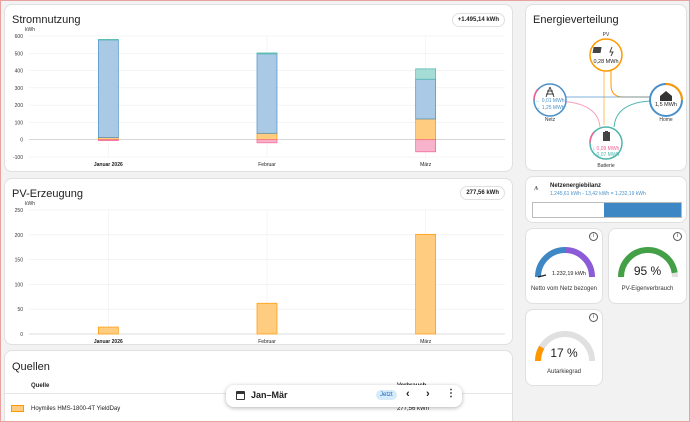 The image size is (690, 422). Describe the element at coordinates (606, 136) in the screenshot. I see `battery-icon` at that location.